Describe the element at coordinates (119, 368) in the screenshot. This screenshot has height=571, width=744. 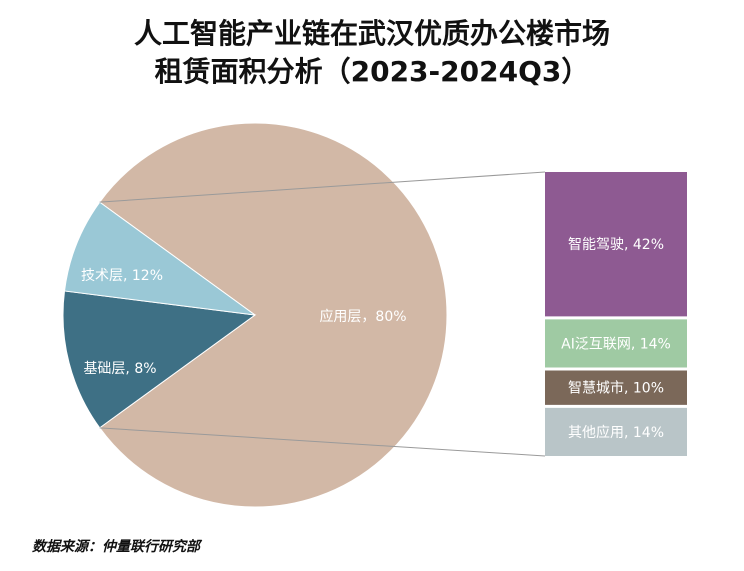
I see `pie-label-base: 基础层, 8%` at that location.